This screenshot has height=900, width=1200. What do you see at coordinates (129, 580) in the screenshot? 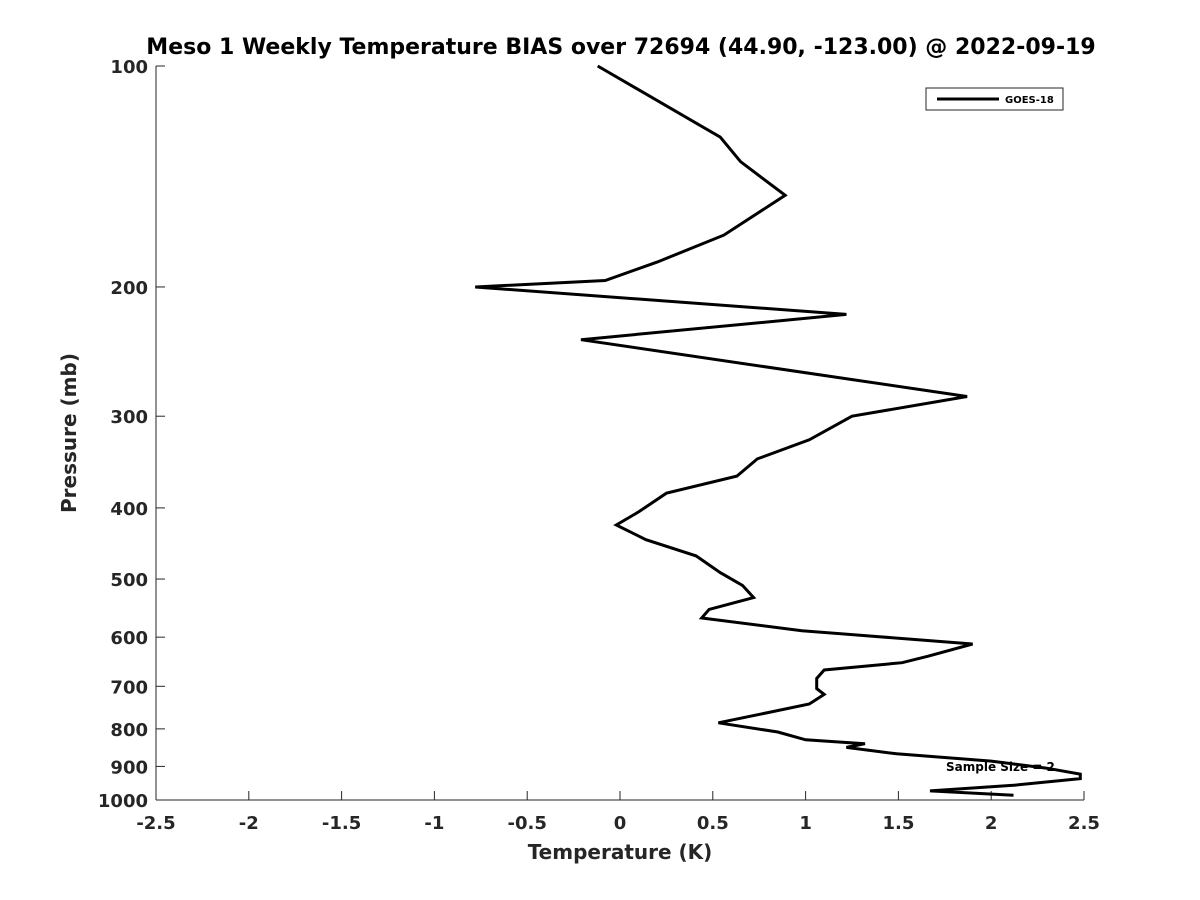
I see `y-tick-label: 500` at bounding box center [129, 580].